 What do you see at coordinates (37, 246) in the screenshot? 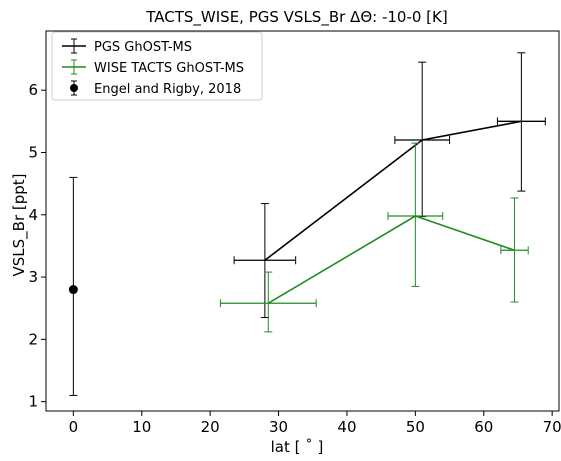
I see `y-axis: 1 2 3 4 5 6` at bounding box center [37, 246].